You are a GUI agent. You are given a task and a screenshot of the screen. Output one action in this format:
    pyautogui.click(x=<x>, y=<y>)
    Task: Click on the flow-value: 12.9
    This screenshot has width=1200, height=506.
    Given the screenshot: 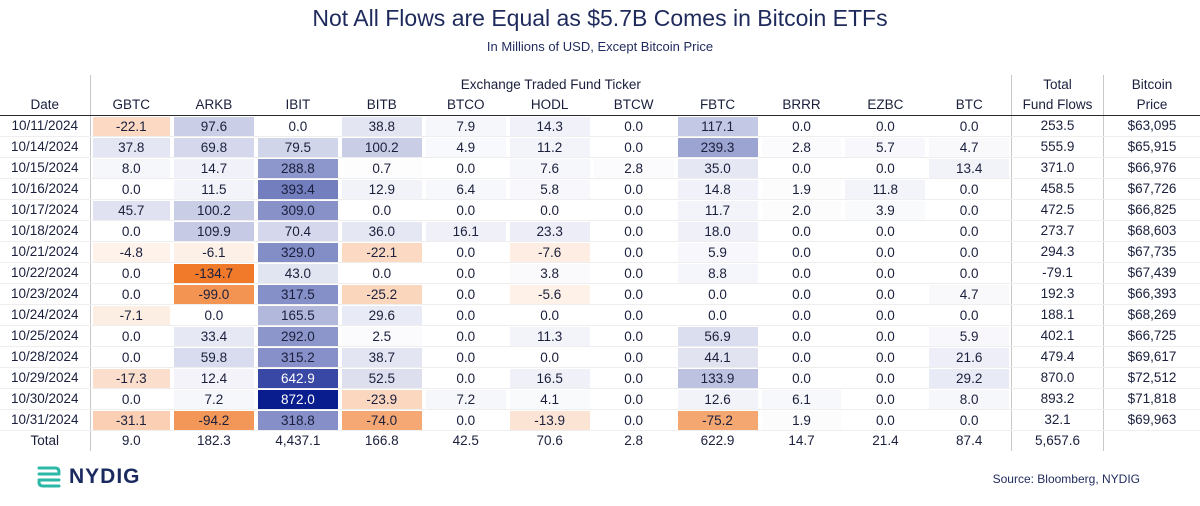 What is the action you would take?
    pyautogui.click(x=381, y=189)
    